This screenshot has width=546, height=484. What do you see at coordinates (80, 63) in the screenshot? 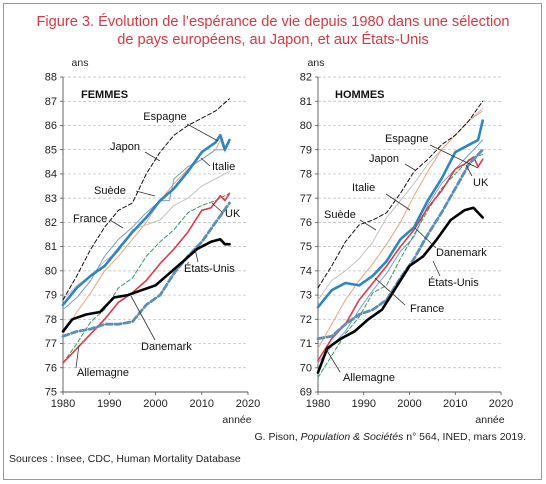
I see `y-axis-unit: ans` at bounding box center [80, 63].